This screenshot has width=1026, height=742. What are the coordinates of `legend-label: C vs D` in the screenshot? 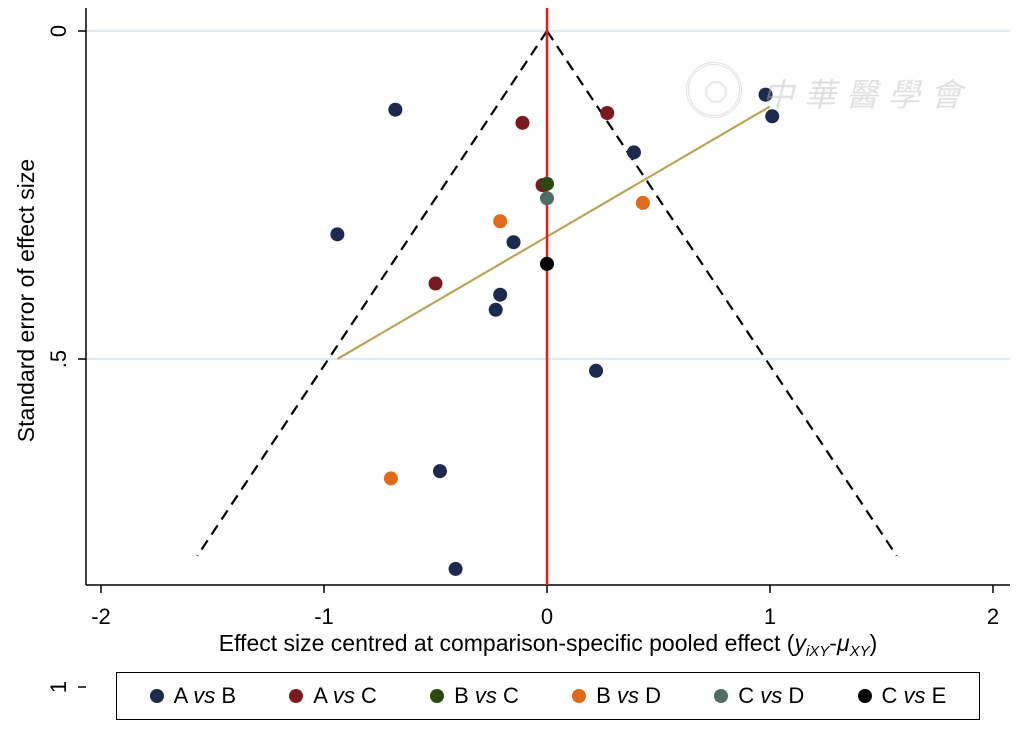 It's located at (771, 695).